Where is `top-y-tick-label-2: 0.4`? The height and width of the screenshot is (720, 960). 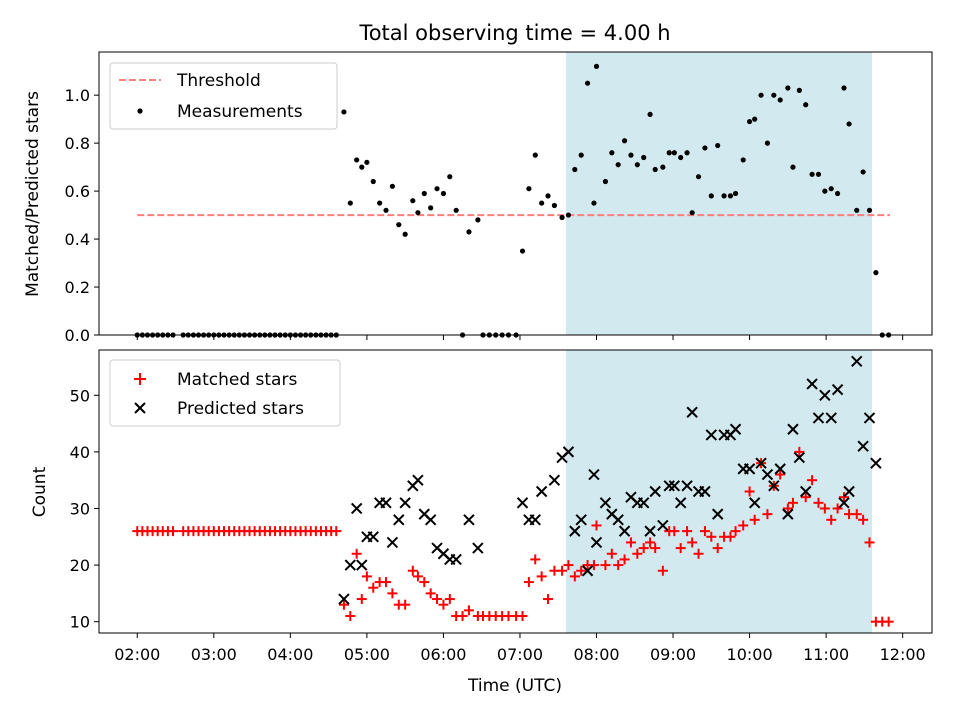
top-y-tick-label-2: 0.4 is located at coordinates (77, 239).